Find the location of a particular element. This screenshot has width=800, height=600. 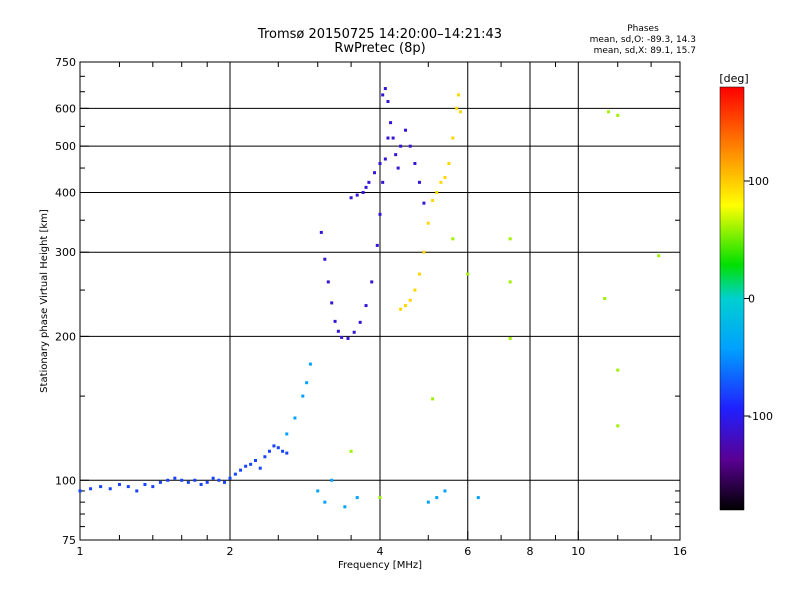

colorbar is located at coordinates (732, 298).